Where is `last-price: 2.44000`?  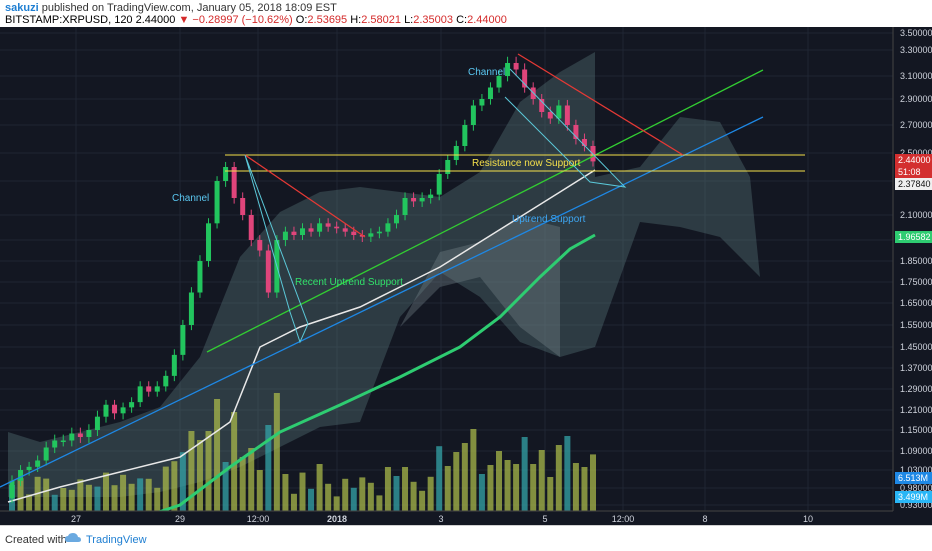 last-price: 2.44000 is located at coordinates (155, 20).